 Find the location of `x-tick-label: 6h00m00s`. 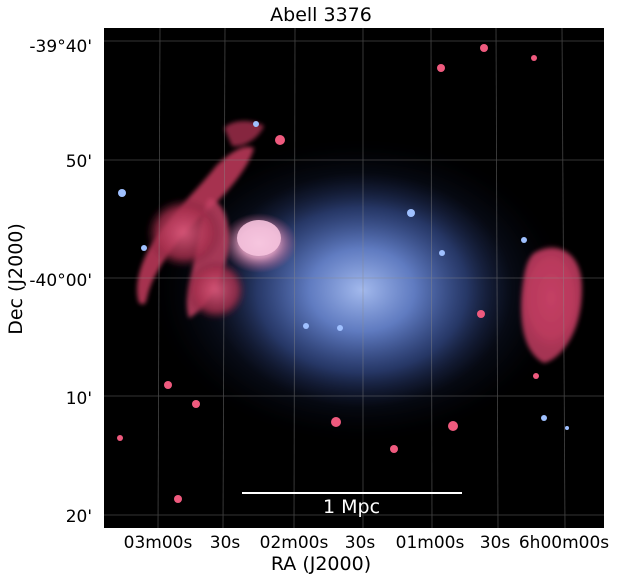

x-tick-label: 6h00m00s is located at coordinates (564, 543).